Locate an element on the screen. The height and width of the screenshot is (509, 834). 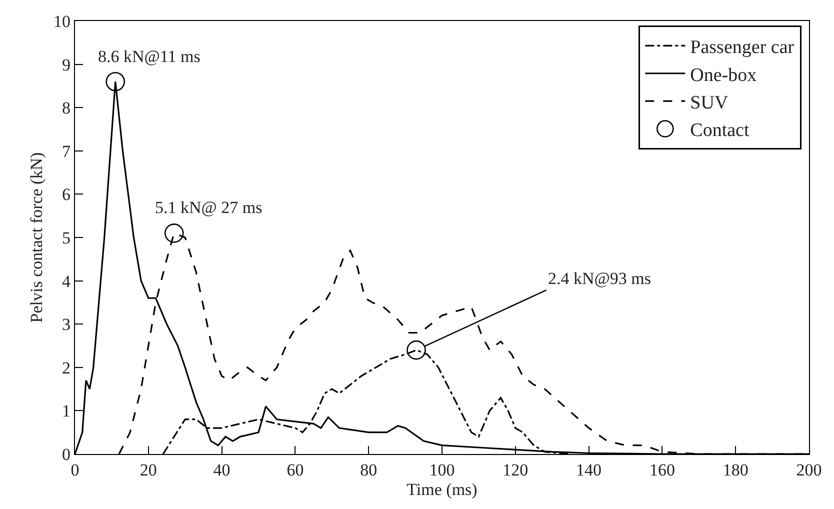
y-tick-label: 6 is located at coordinates (66, 194).